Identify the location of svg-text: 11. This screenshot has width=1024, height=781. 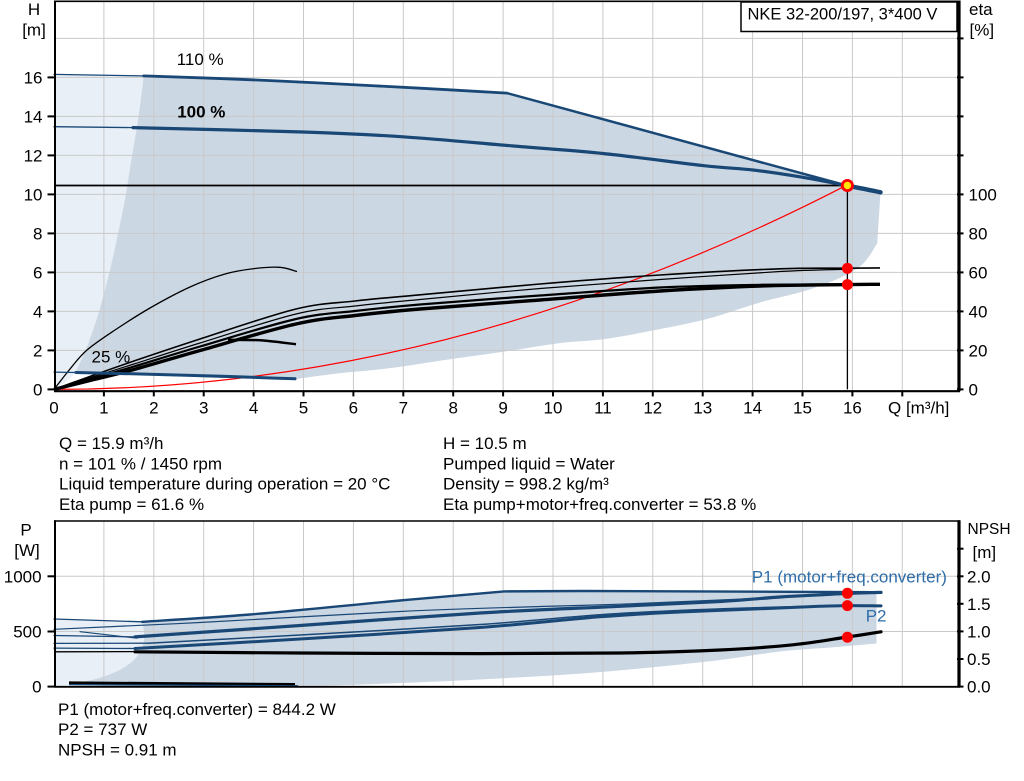
(603, 407).